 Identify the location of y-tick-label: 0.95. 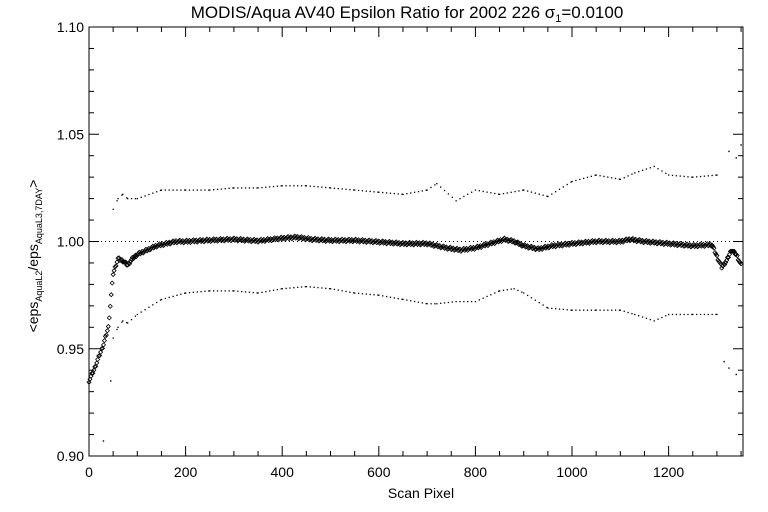
(70, 349).